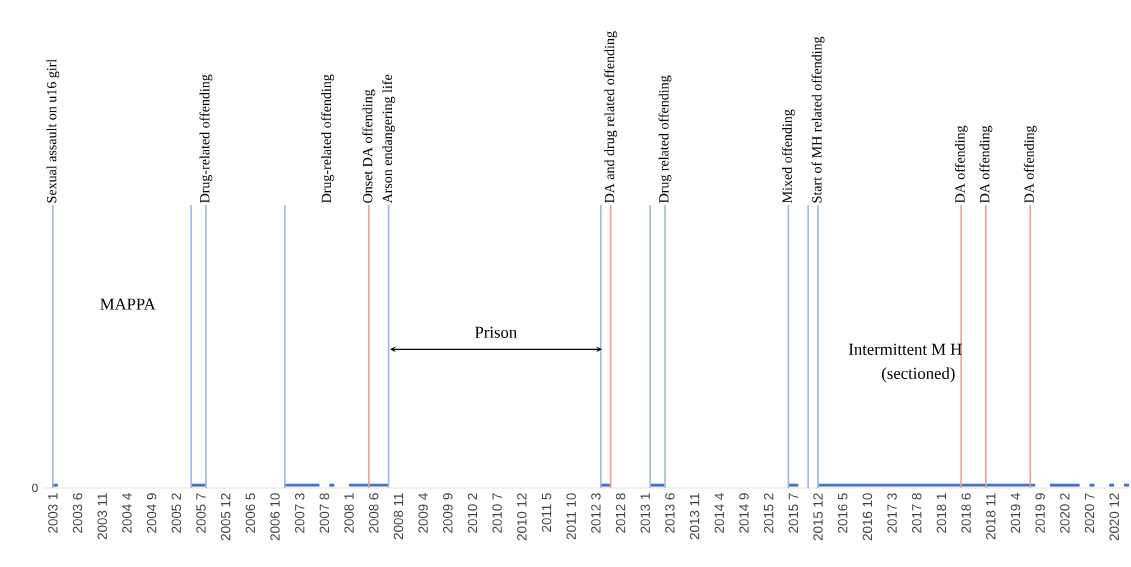  I want to click on x-tick-label: 2016 10, so click(867, 517).